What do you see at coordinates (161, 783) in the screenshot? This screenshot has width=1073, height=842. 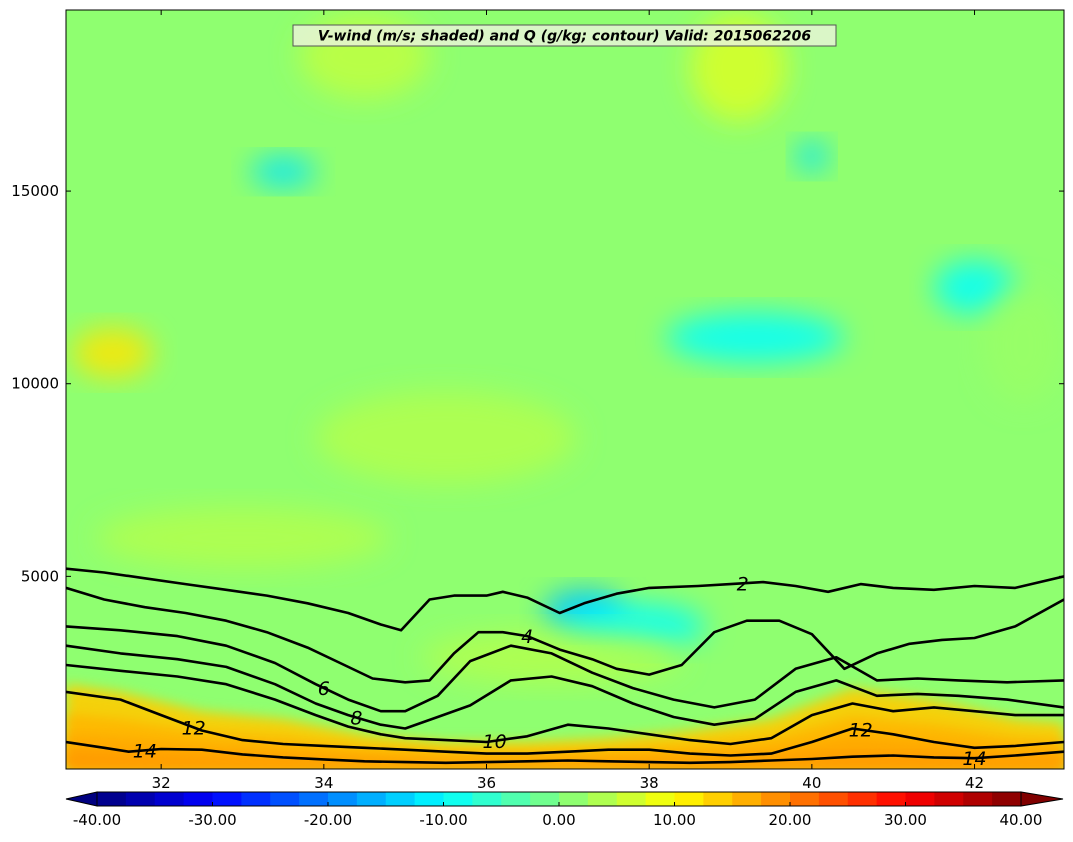 I see `x-tick-label-32: 32` at bounding box center [161, 783].